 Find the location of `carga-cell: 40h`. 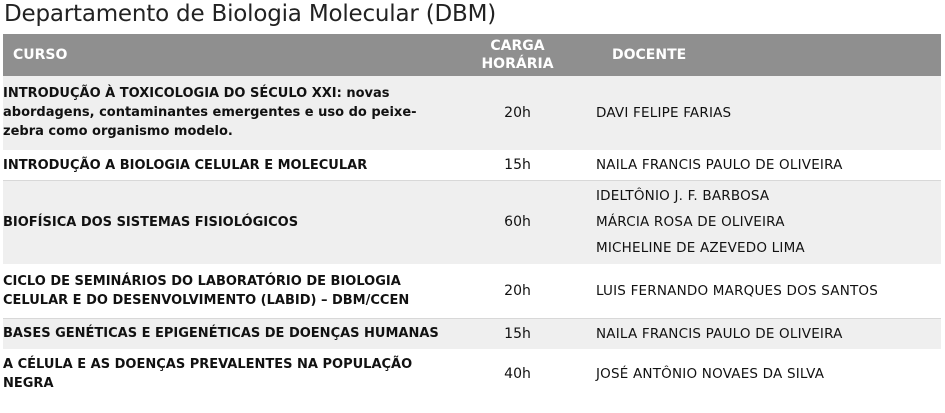

carga-cell: 40h is located at coordinates (517, 374).